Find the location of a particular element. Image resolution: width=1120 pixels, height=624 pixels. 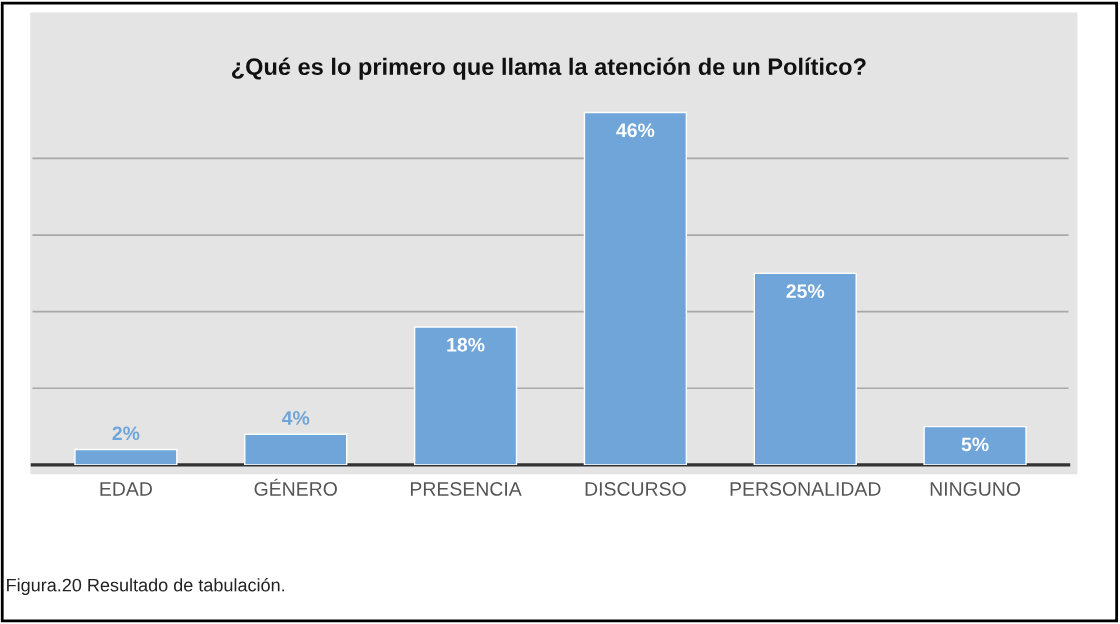

data-label: 2% is located at coordinates (126, 433).